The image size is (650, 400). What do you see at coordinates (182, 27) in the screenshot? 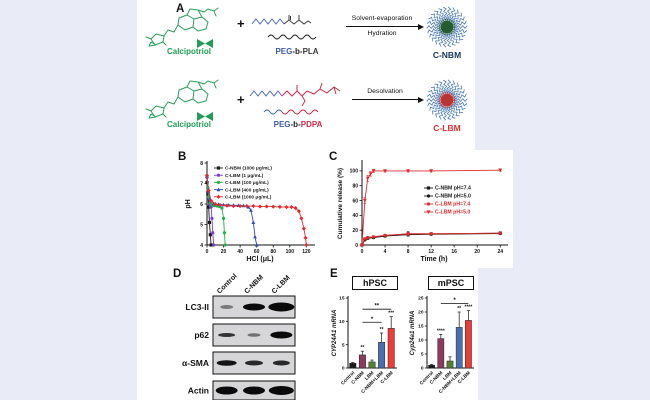
I see `calcipotriol-structure-icon` at bounding box center [182, 27].